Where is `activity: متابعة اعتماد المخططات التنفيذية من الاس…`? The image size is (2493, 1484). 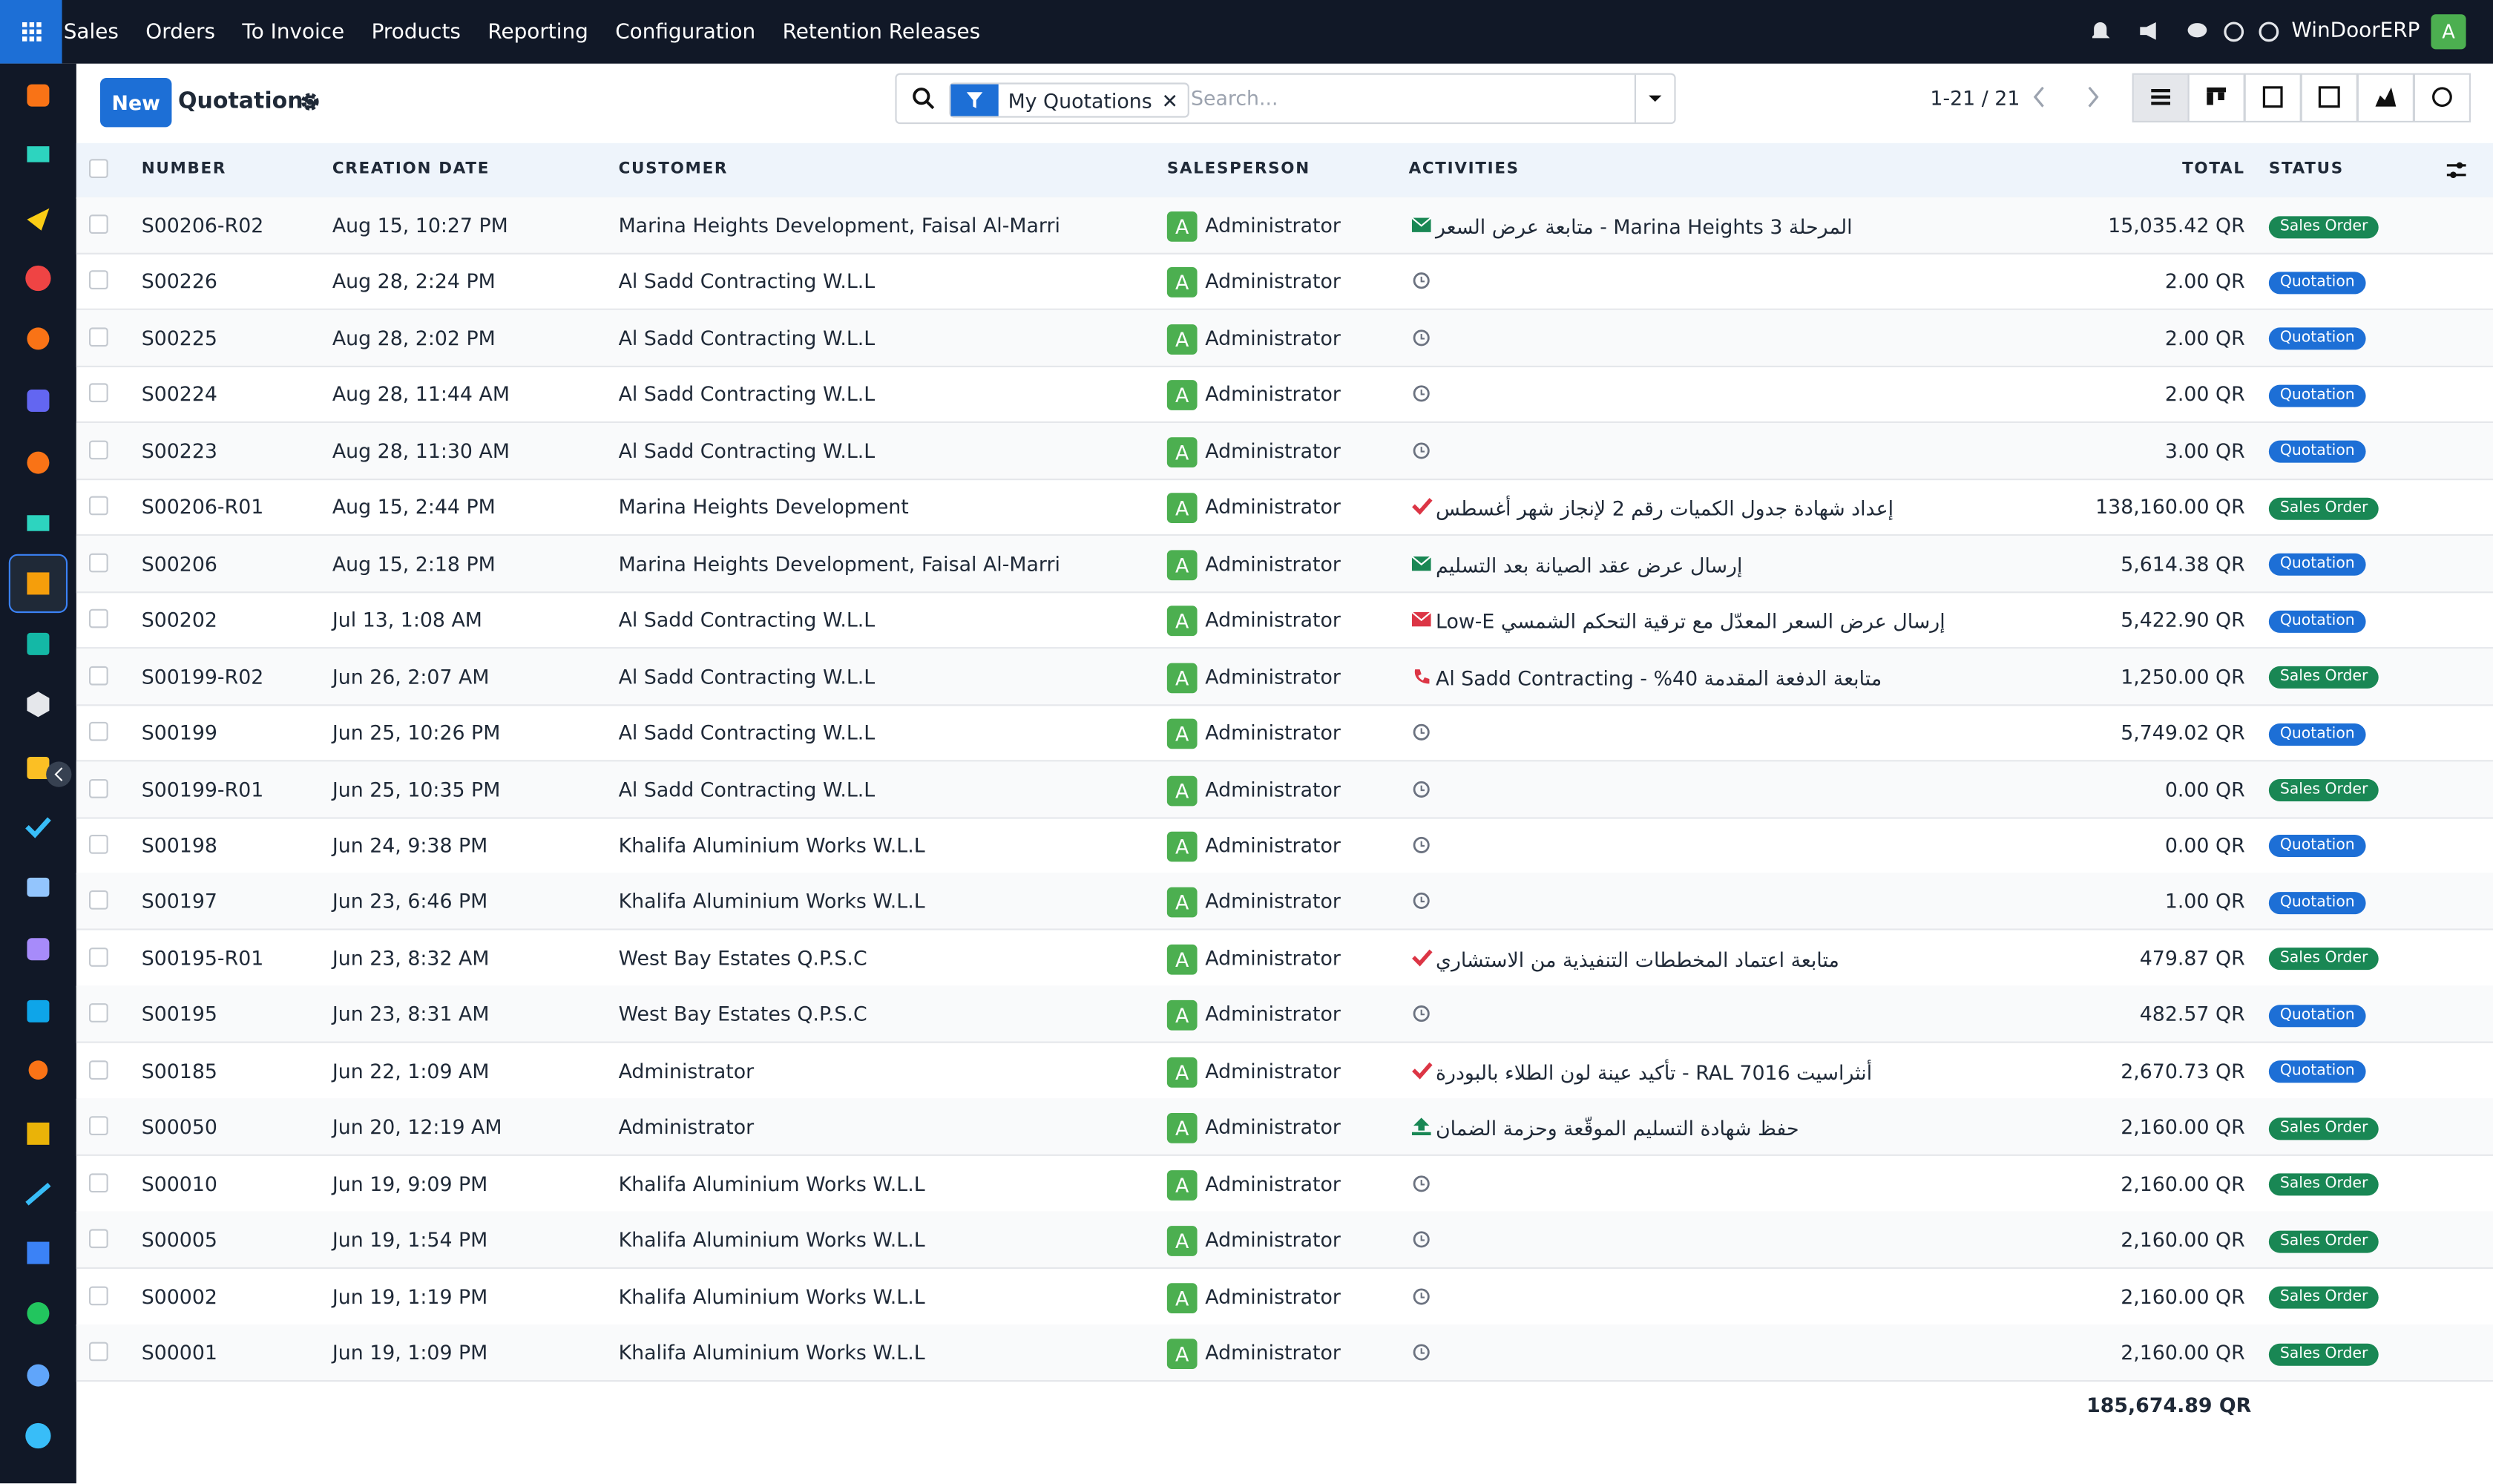
activity: متابعة اعتماد المخططات التنفيذية من الاس… is located at coordinates (1625, 958).